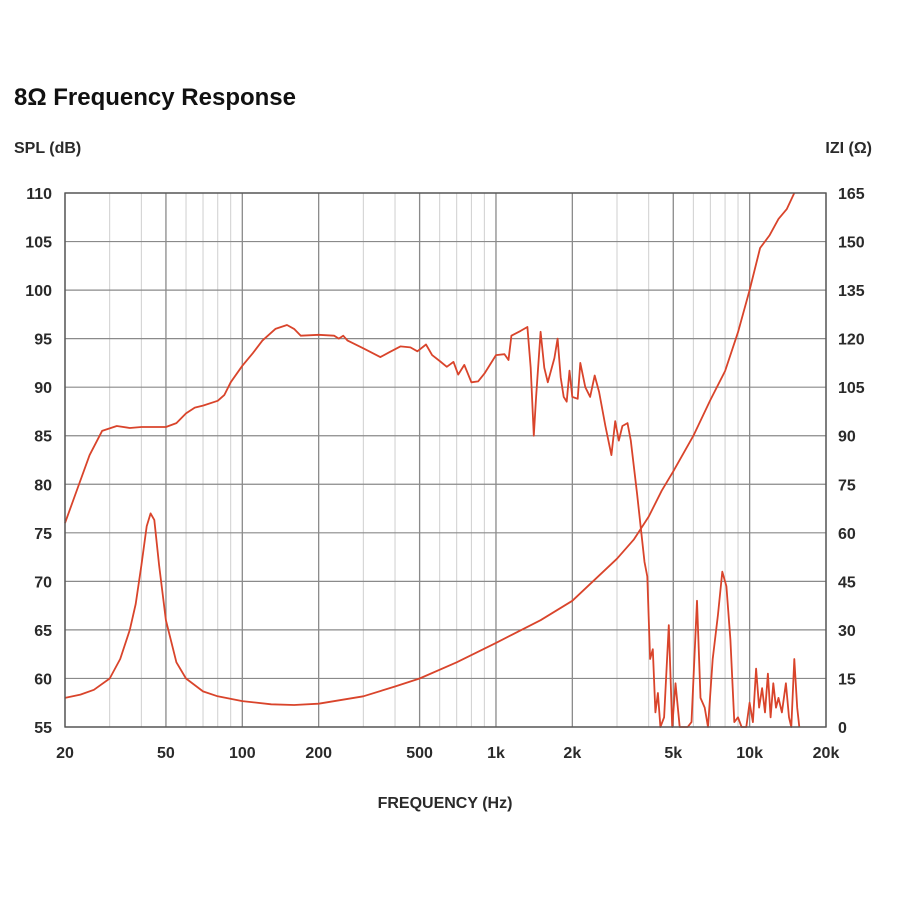 The height and width of the screenshot is (900, 900). I want to click on y-left-tick-label: 90, so click(43, 388).